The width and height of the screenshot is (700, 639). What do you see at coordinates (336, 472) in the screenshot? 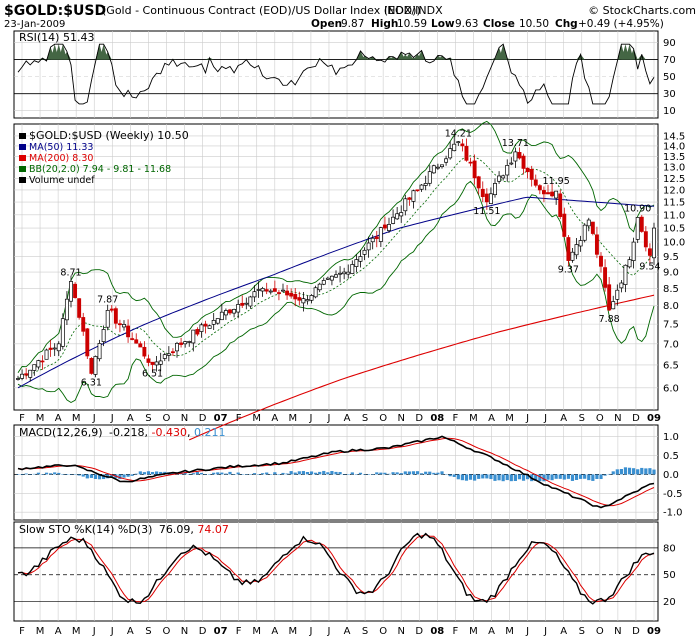
I see `macd-signal-line` at bounding box center [336, 472].